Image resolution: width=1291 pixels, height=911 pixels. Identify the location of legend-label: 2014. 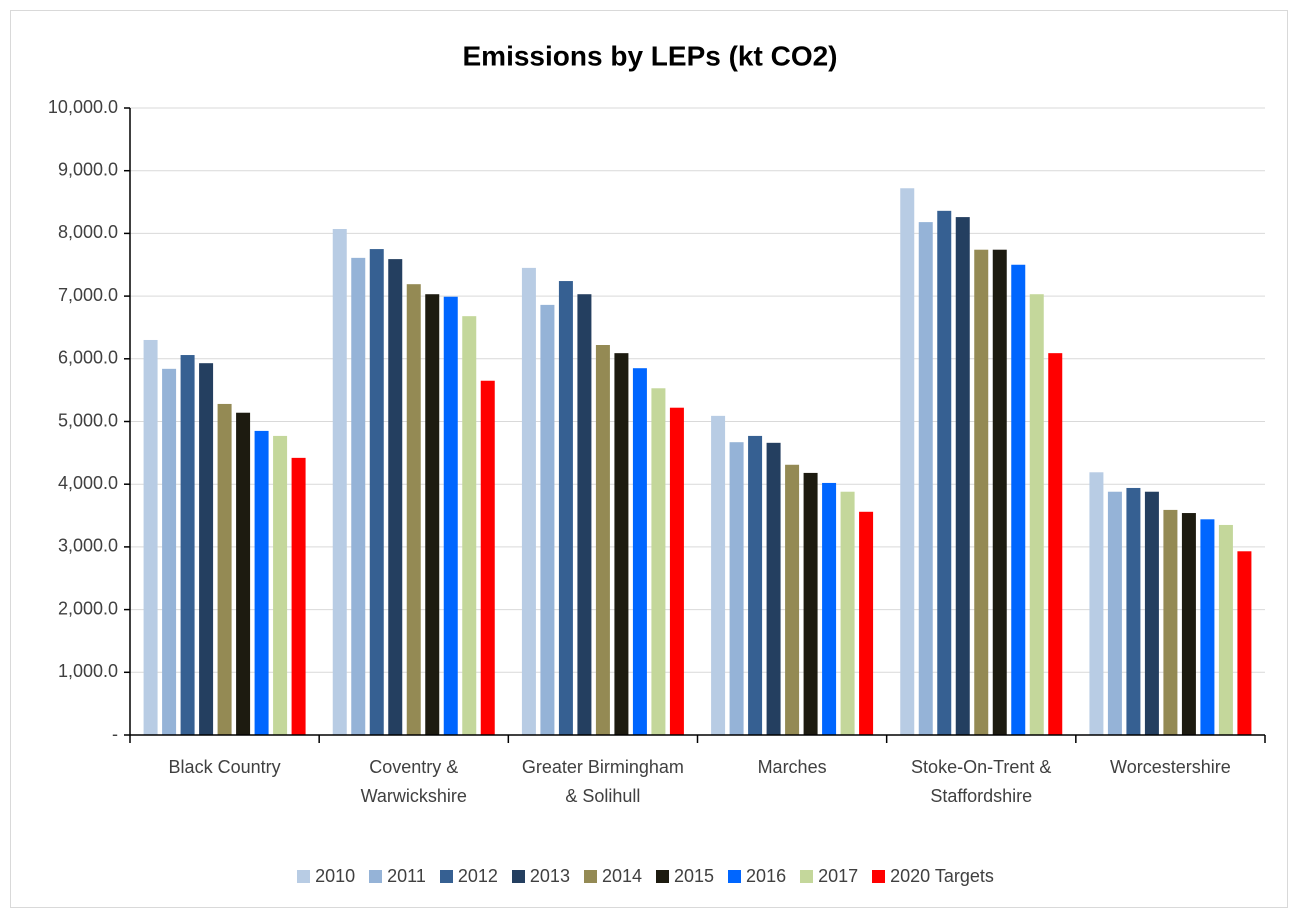
(621, 876).